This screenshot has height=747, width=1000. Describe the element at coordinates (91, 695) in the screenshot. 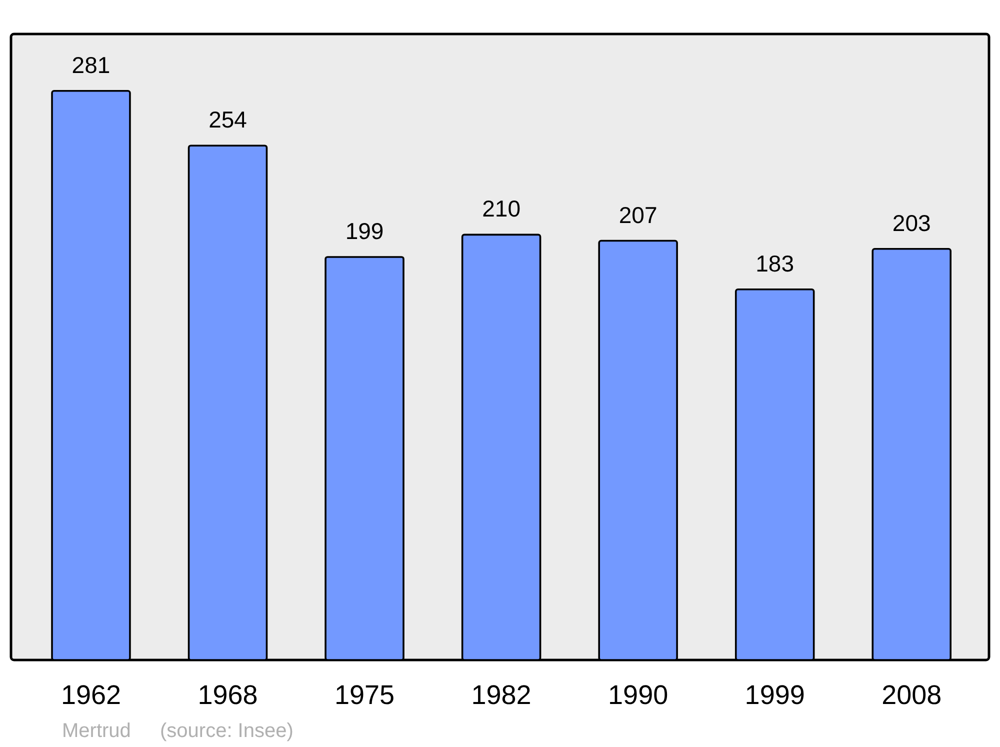

I see `x-tick-label: 1962` at that location.